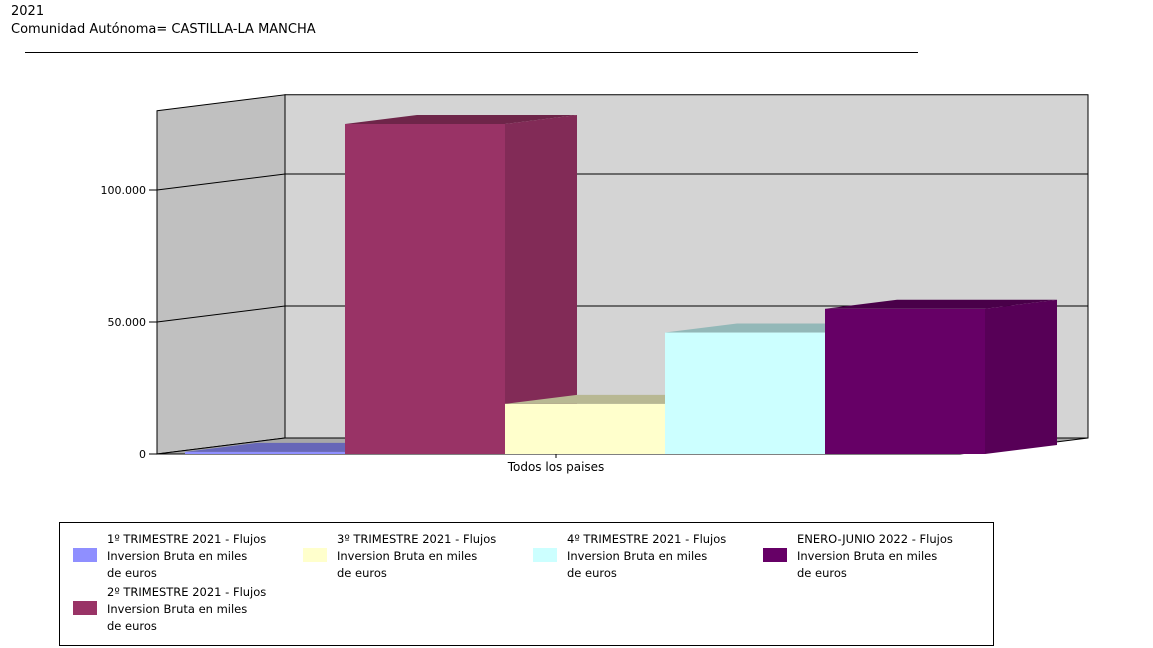 The image size is (1153, 648). What do you see at coordinates (163, 29) in the screenshot?
I see `region-filter-label: Comunidad Autónoma= CASTILLA-LA MANCHA` at bounding box center [163, 29].